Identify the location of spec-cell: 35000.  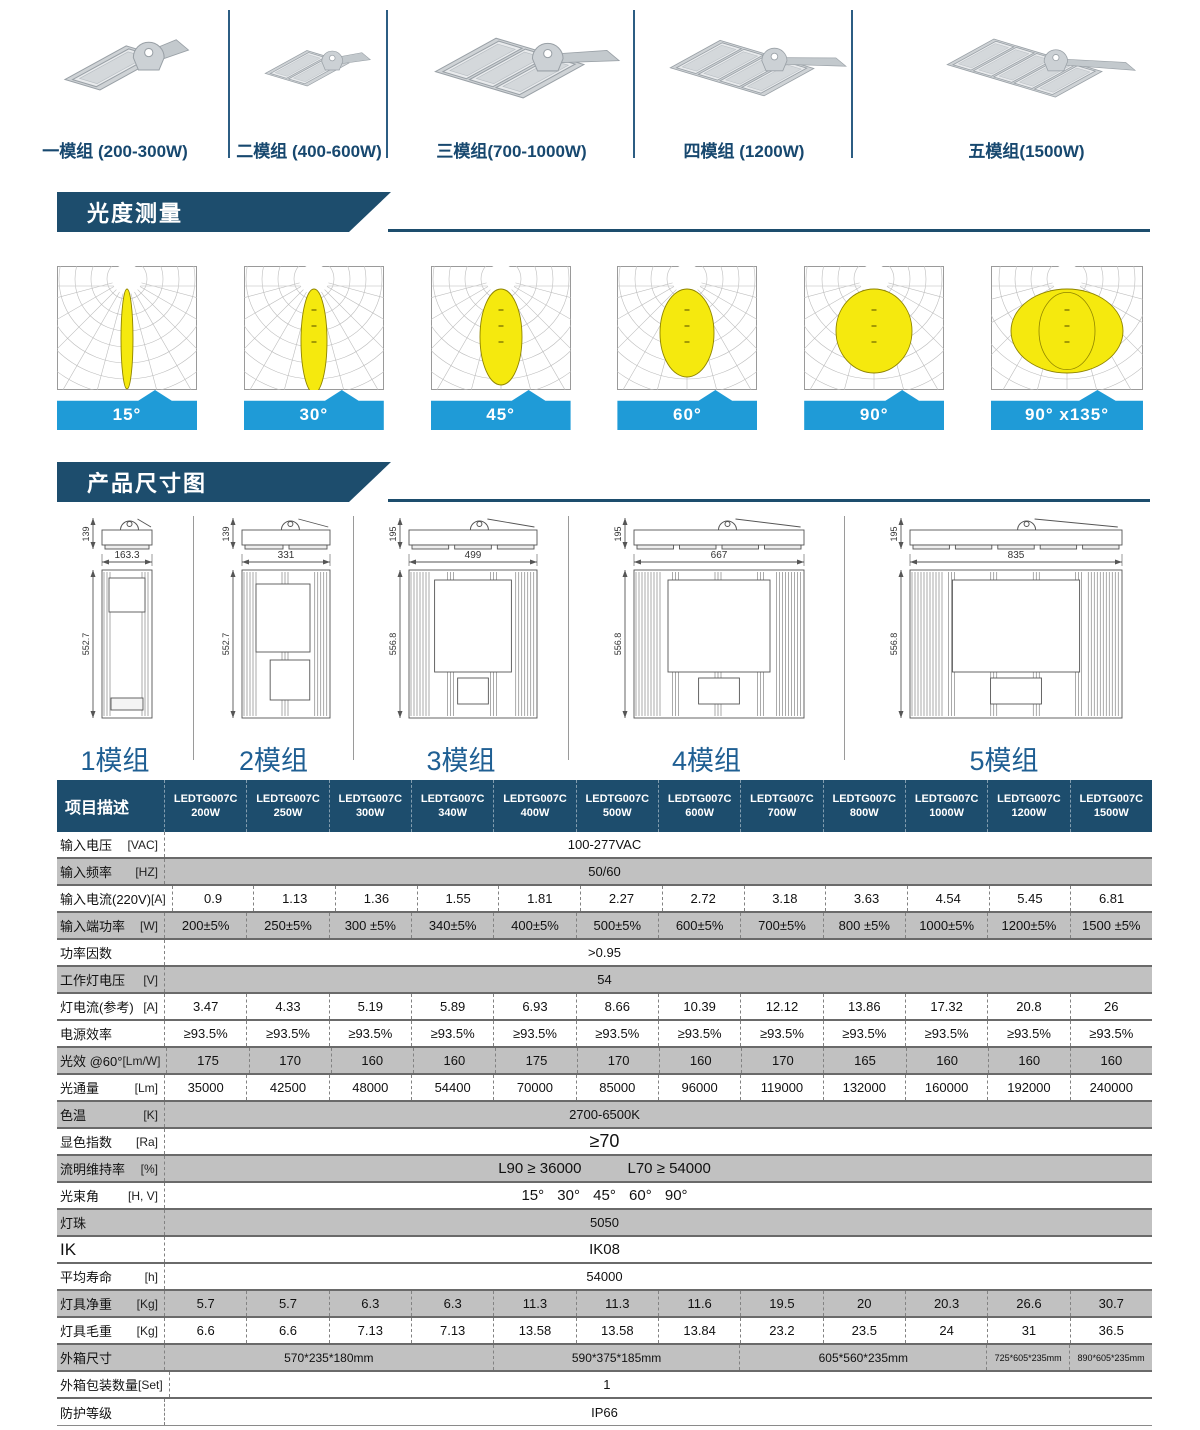
(206, 1087).